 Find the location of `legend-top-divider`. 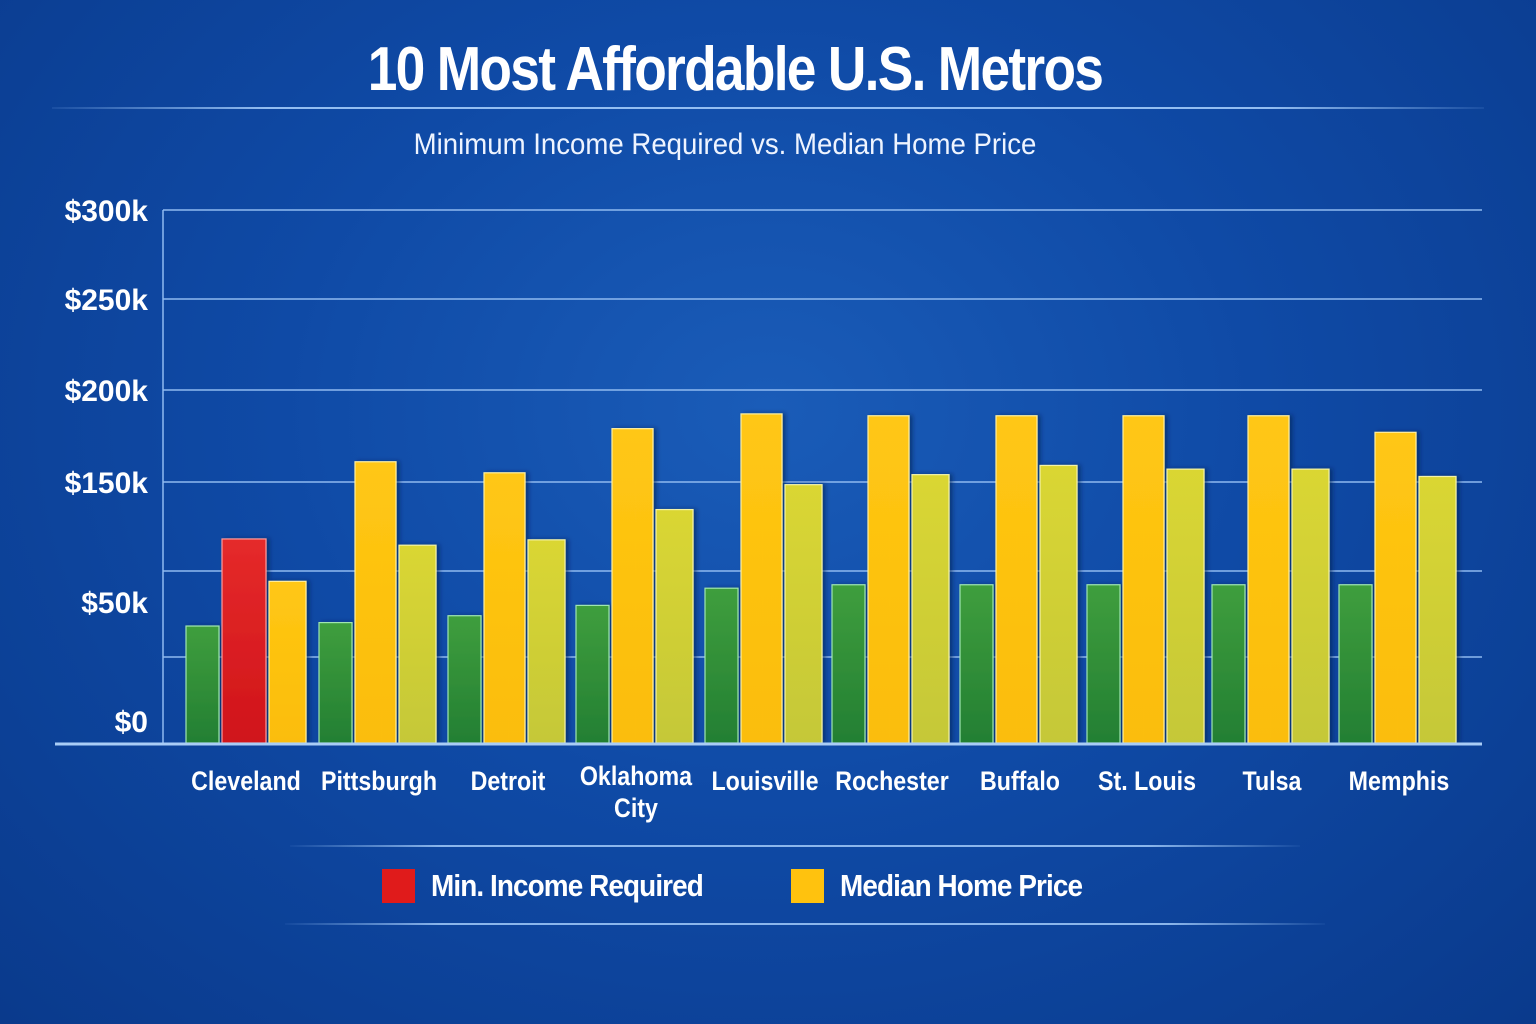

legend-top-divider is located at coordinates (795, 846).